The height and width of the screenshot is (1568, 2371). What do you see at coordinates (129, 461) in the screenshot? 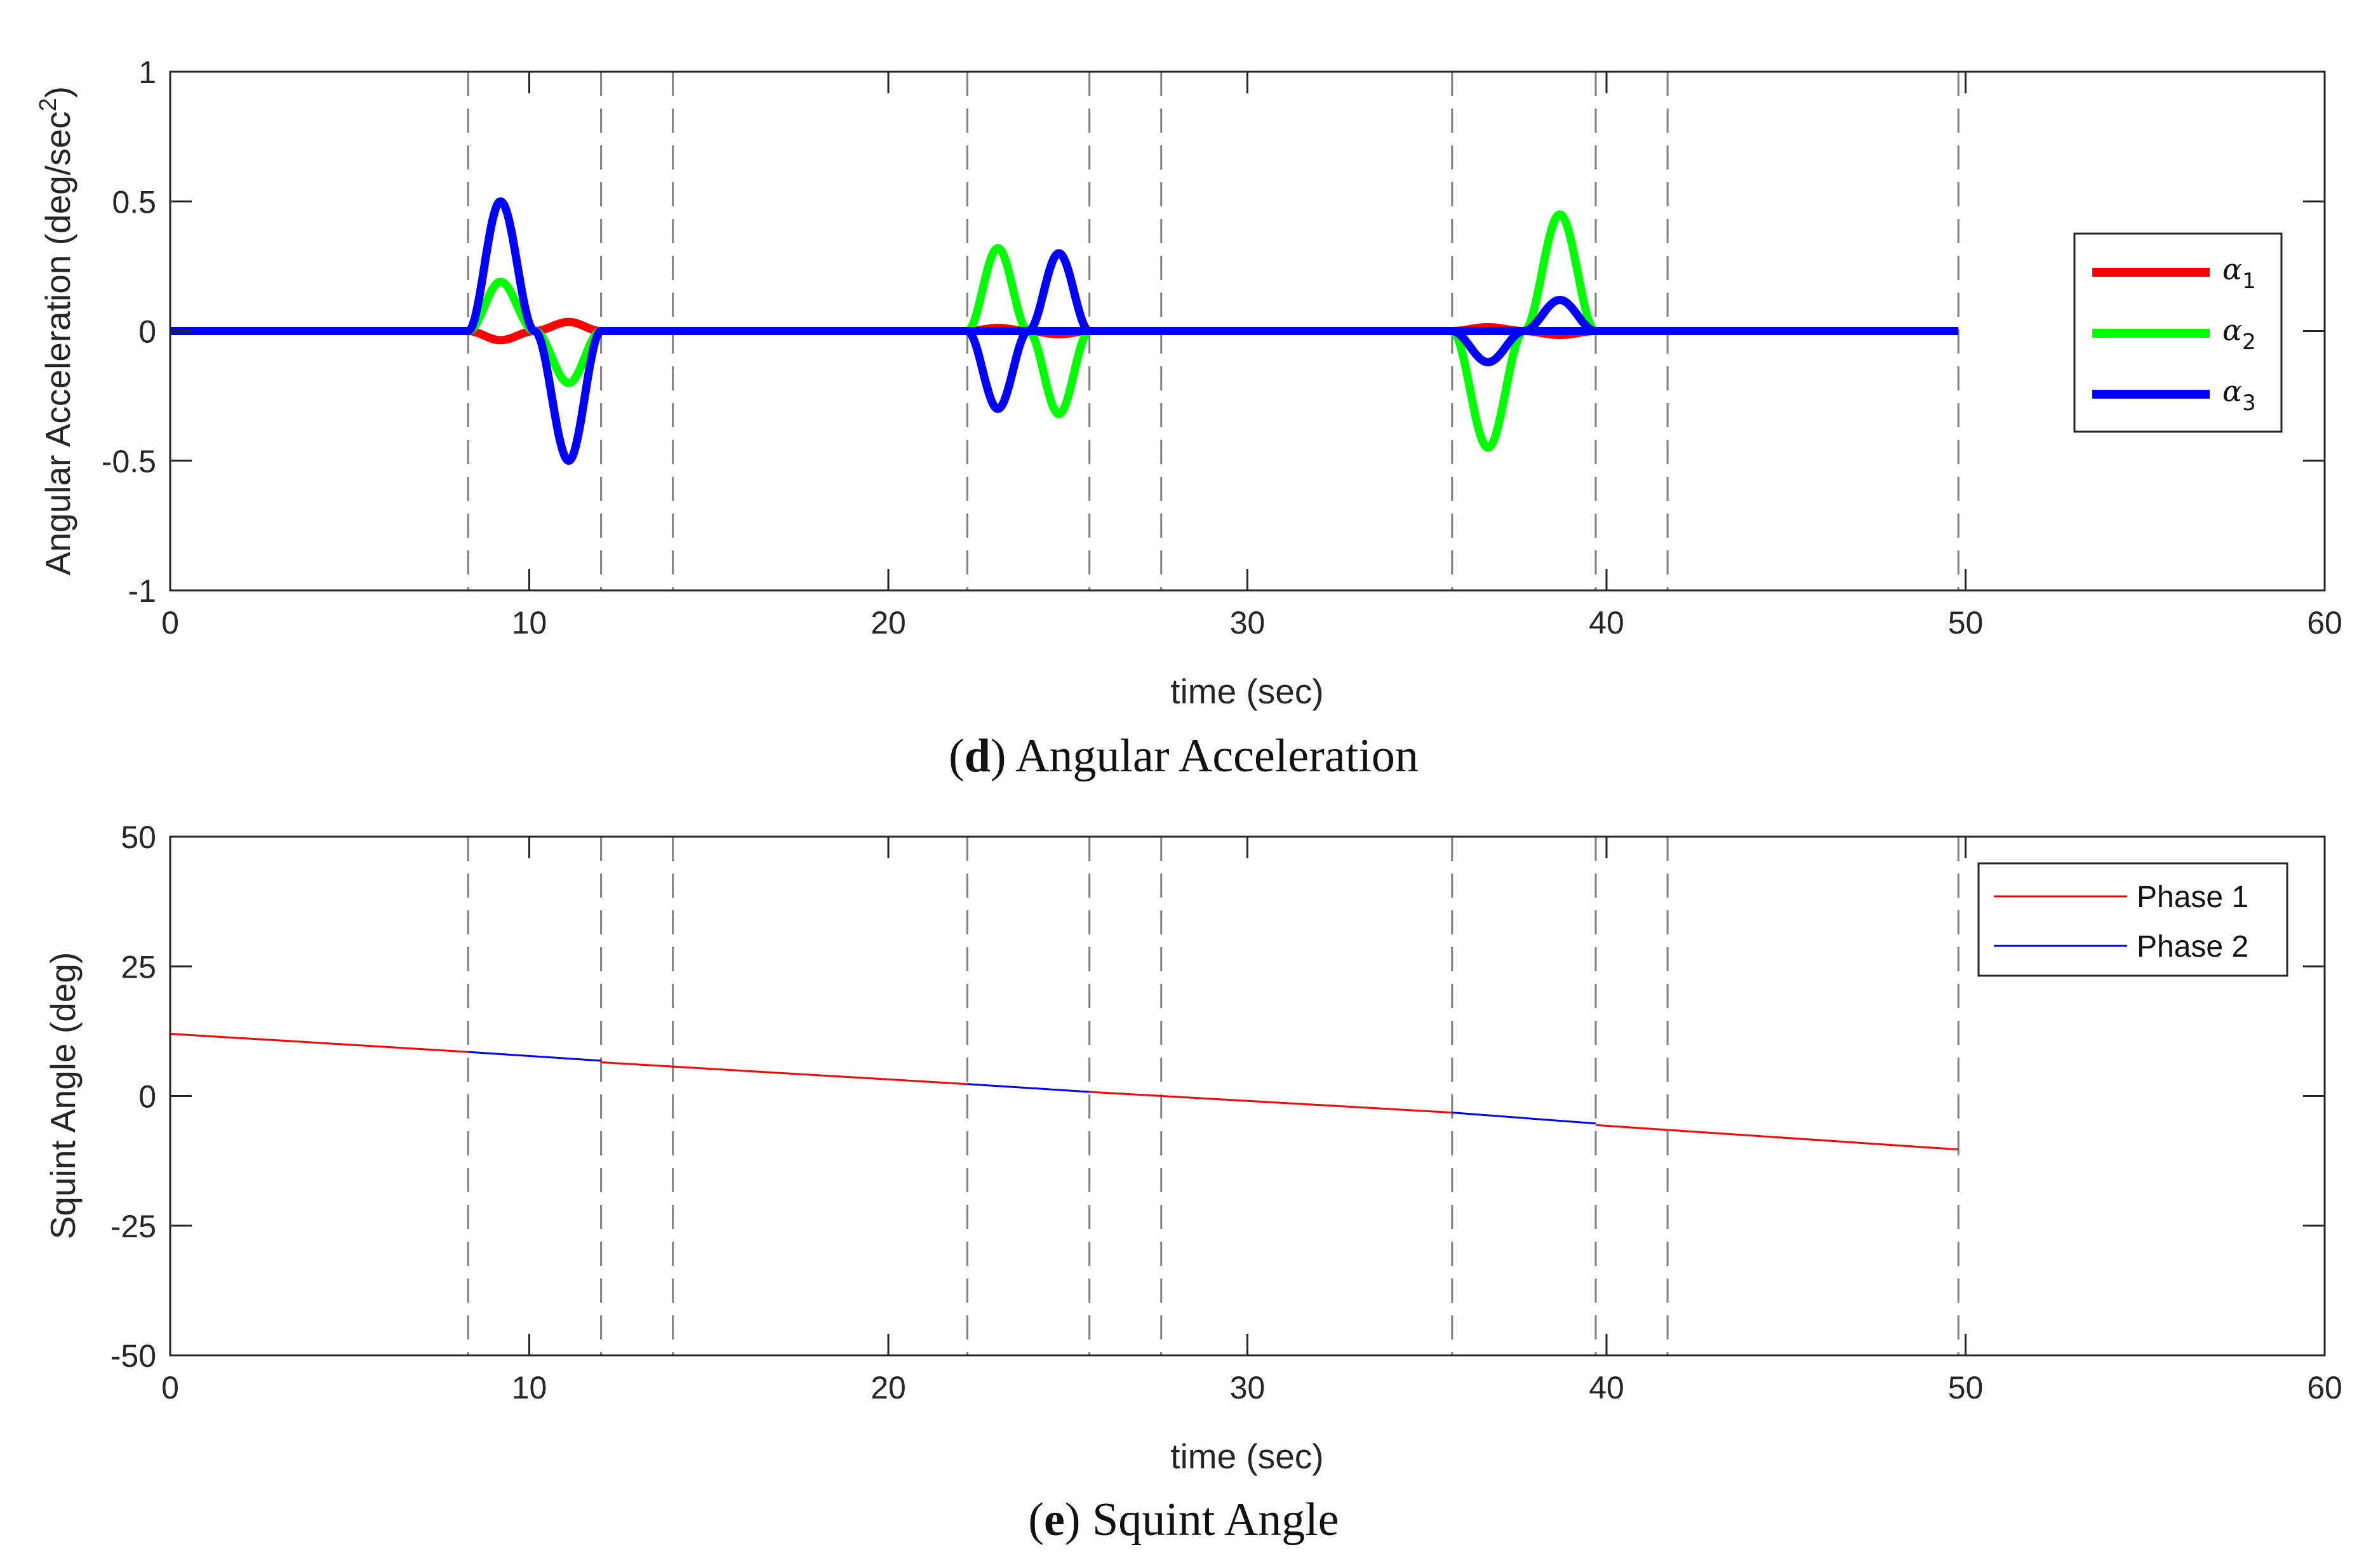
I see `y-tick-label: -0.5` at bounding box center [129, 461].